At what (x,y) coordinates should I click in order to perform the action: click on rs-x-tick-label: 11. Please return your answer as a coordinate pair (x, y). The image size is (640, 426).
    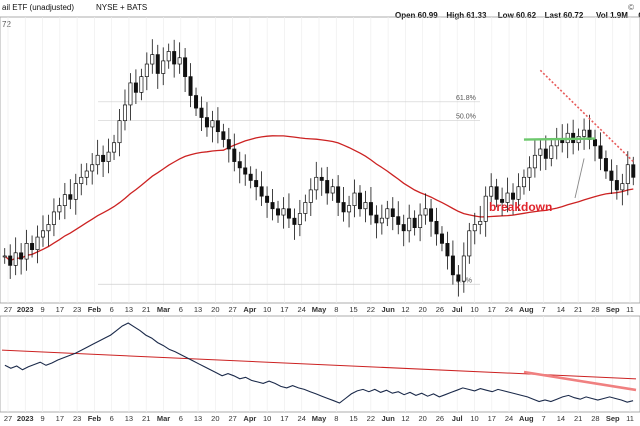
    Looking at the image, I should click on (630, 418).